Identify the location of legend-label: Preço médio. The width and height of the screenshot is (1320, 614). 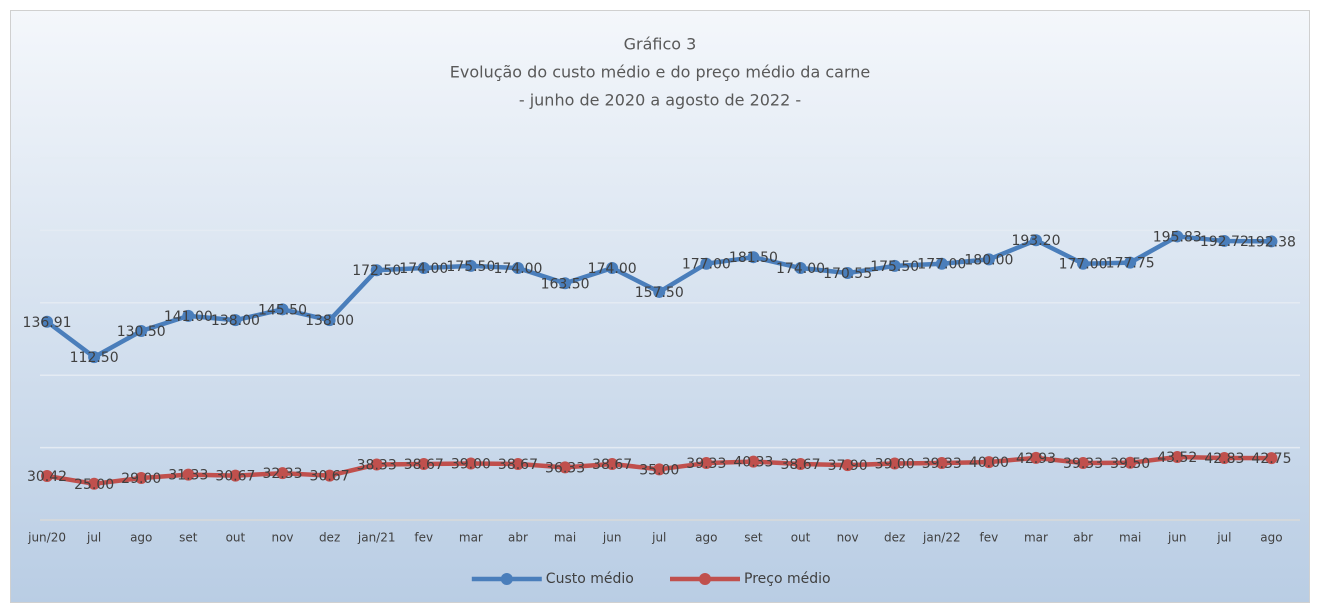
(787, 579).